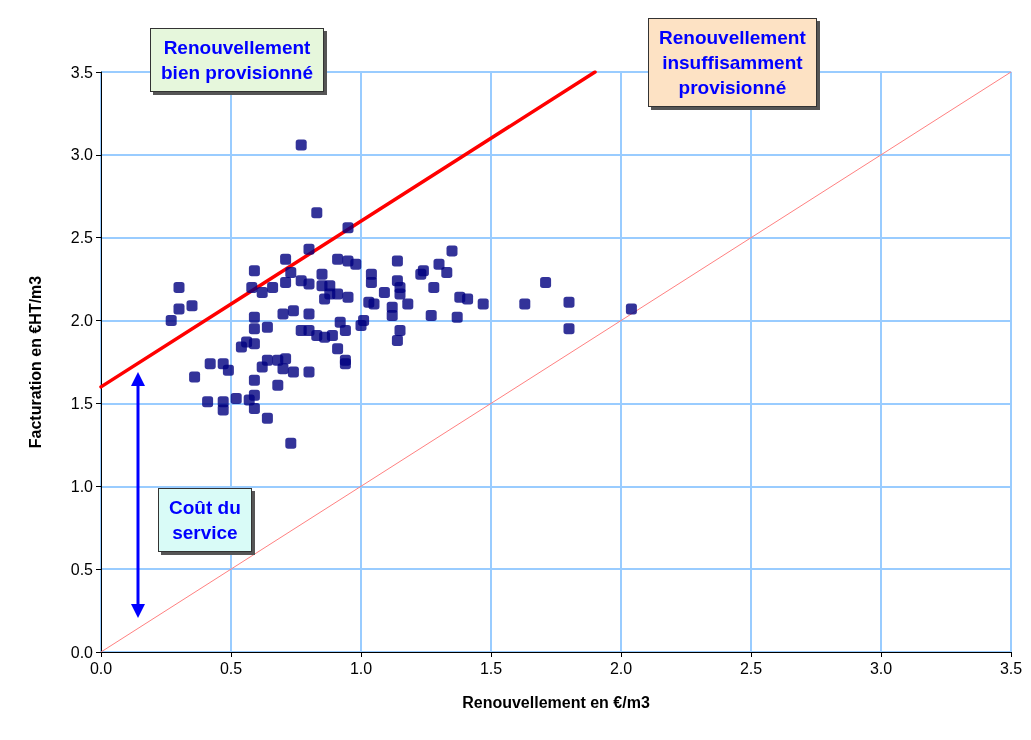 The height and width of the screenshot is (740, 1031). I want to click on y-tick-label: 3.0, so click(82, 155).